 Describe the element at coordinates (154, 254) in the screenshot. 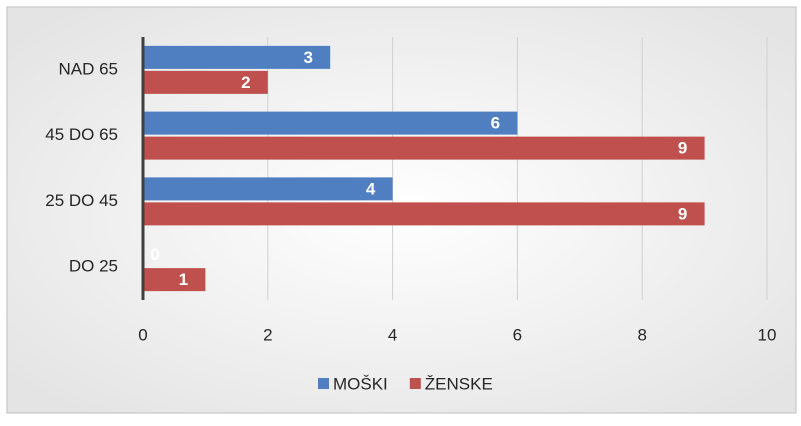

I see `data-label: 0` at that location.